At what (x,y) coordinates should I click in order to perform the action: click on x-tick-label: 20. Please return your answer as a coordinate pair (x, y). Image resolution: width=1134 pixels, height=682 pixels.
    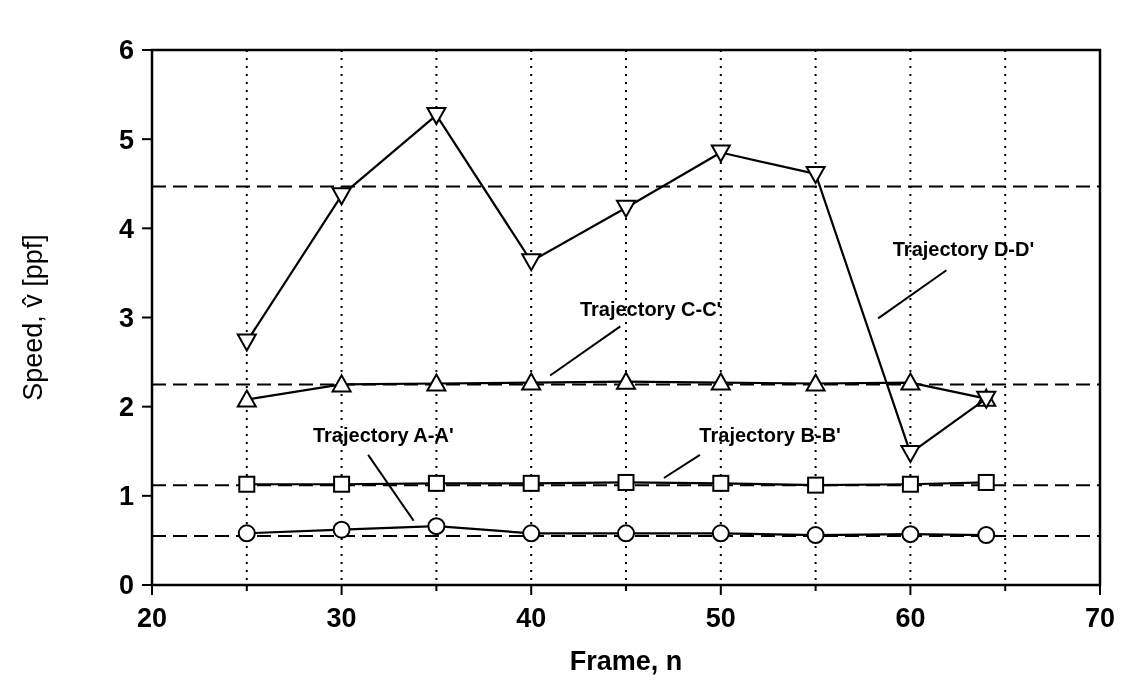
    Looking at the image, I should click on (152, 618).